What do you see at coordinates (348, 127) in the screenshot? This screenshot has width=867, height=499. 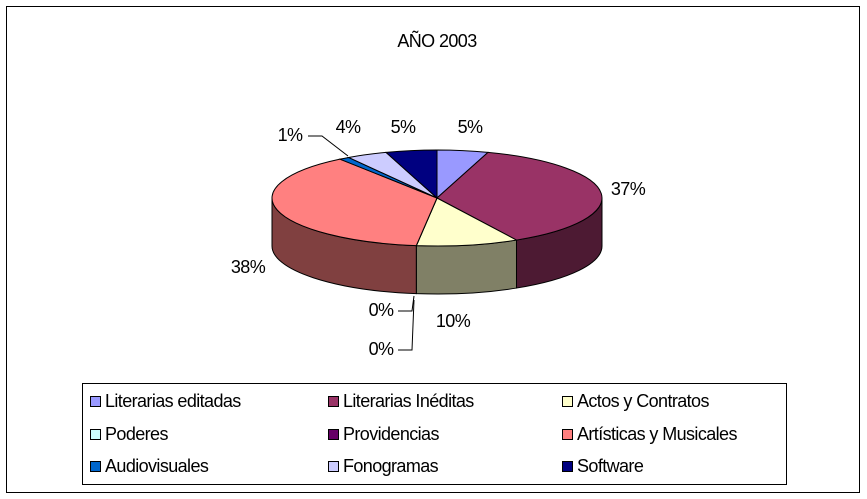 I see `data-label: 4%` at bounding box center [348, 127].